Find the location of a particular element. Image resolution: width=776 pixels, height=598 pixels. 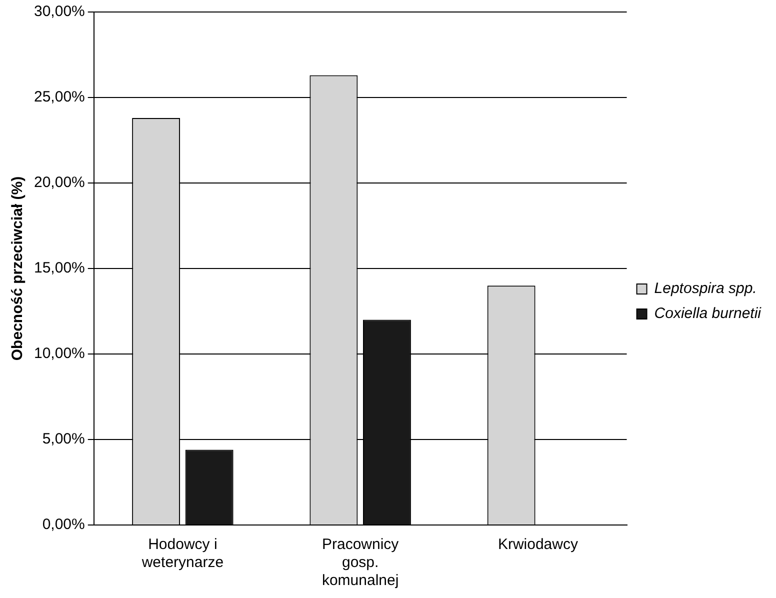

x-tick-label: Pracownicy gosp. komunalnej is located at coordinates (361, 563).